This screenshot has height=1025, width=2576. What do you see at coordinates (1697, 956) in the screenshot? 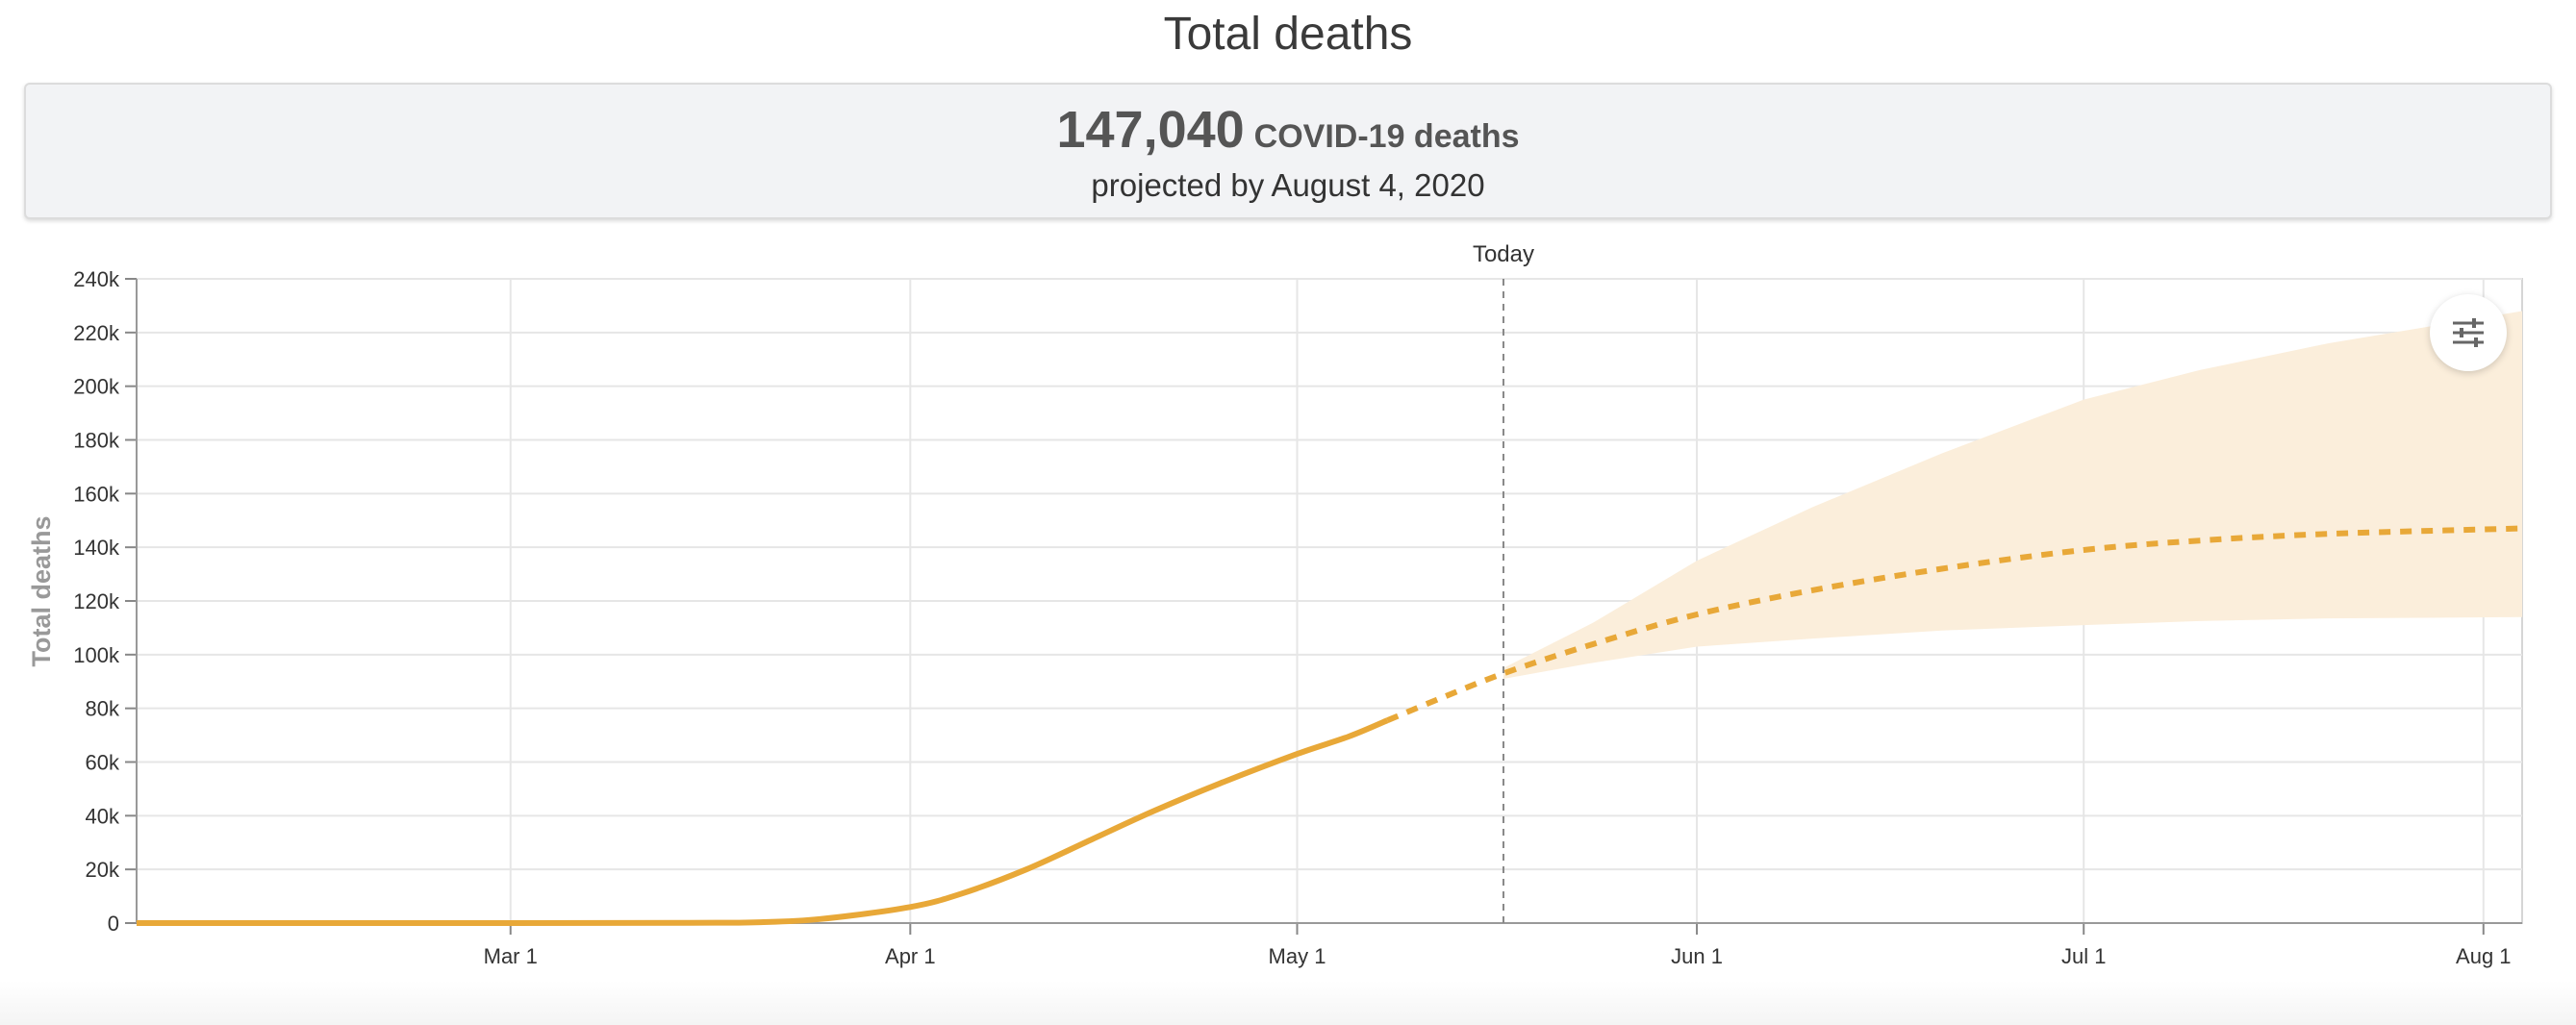
I see `x-tick-label: Jun 1` at bounding box center [1697, 956].